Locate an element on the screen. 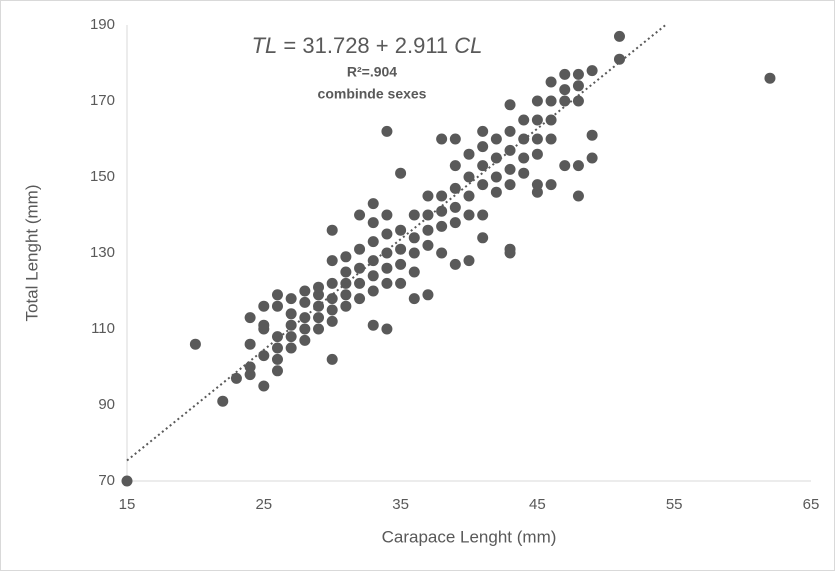  note: combinde sexes is located at coordinates (372, 94).